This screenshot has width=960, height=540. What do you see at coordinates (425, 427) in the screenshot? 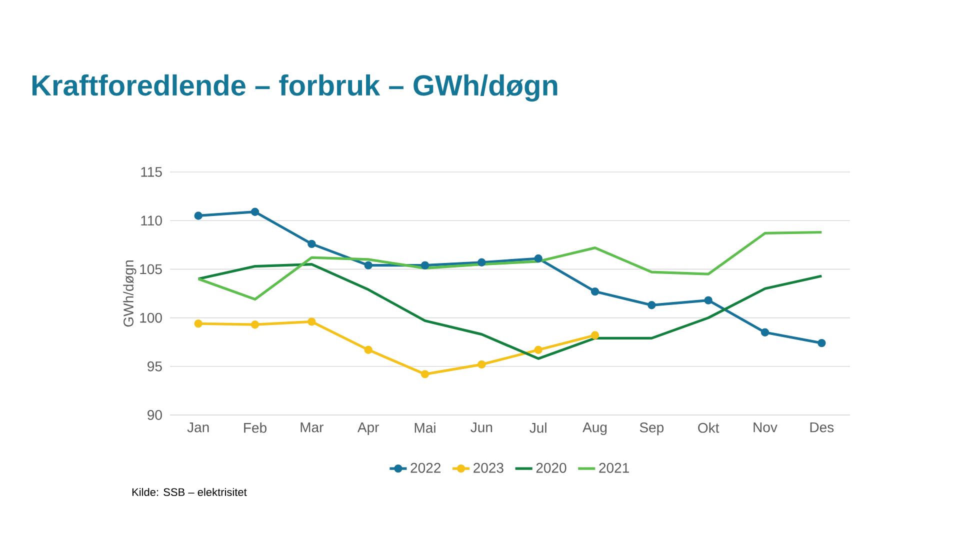
I see `x-tick-label: Mai` at bounding box center [425, 427].